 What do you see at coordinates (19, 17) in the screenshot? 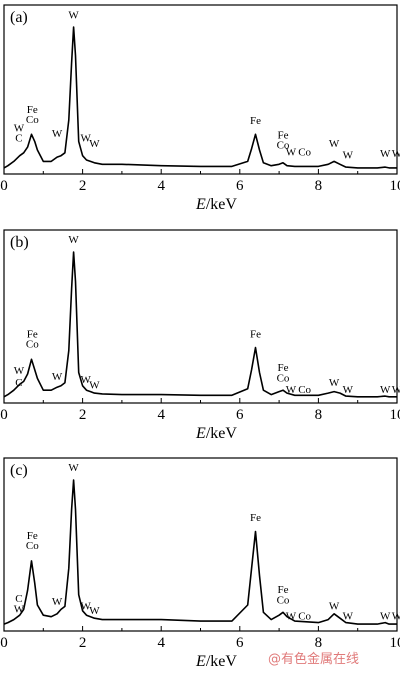
I see `panel-label: (a)` at bounding box center [19, 17].